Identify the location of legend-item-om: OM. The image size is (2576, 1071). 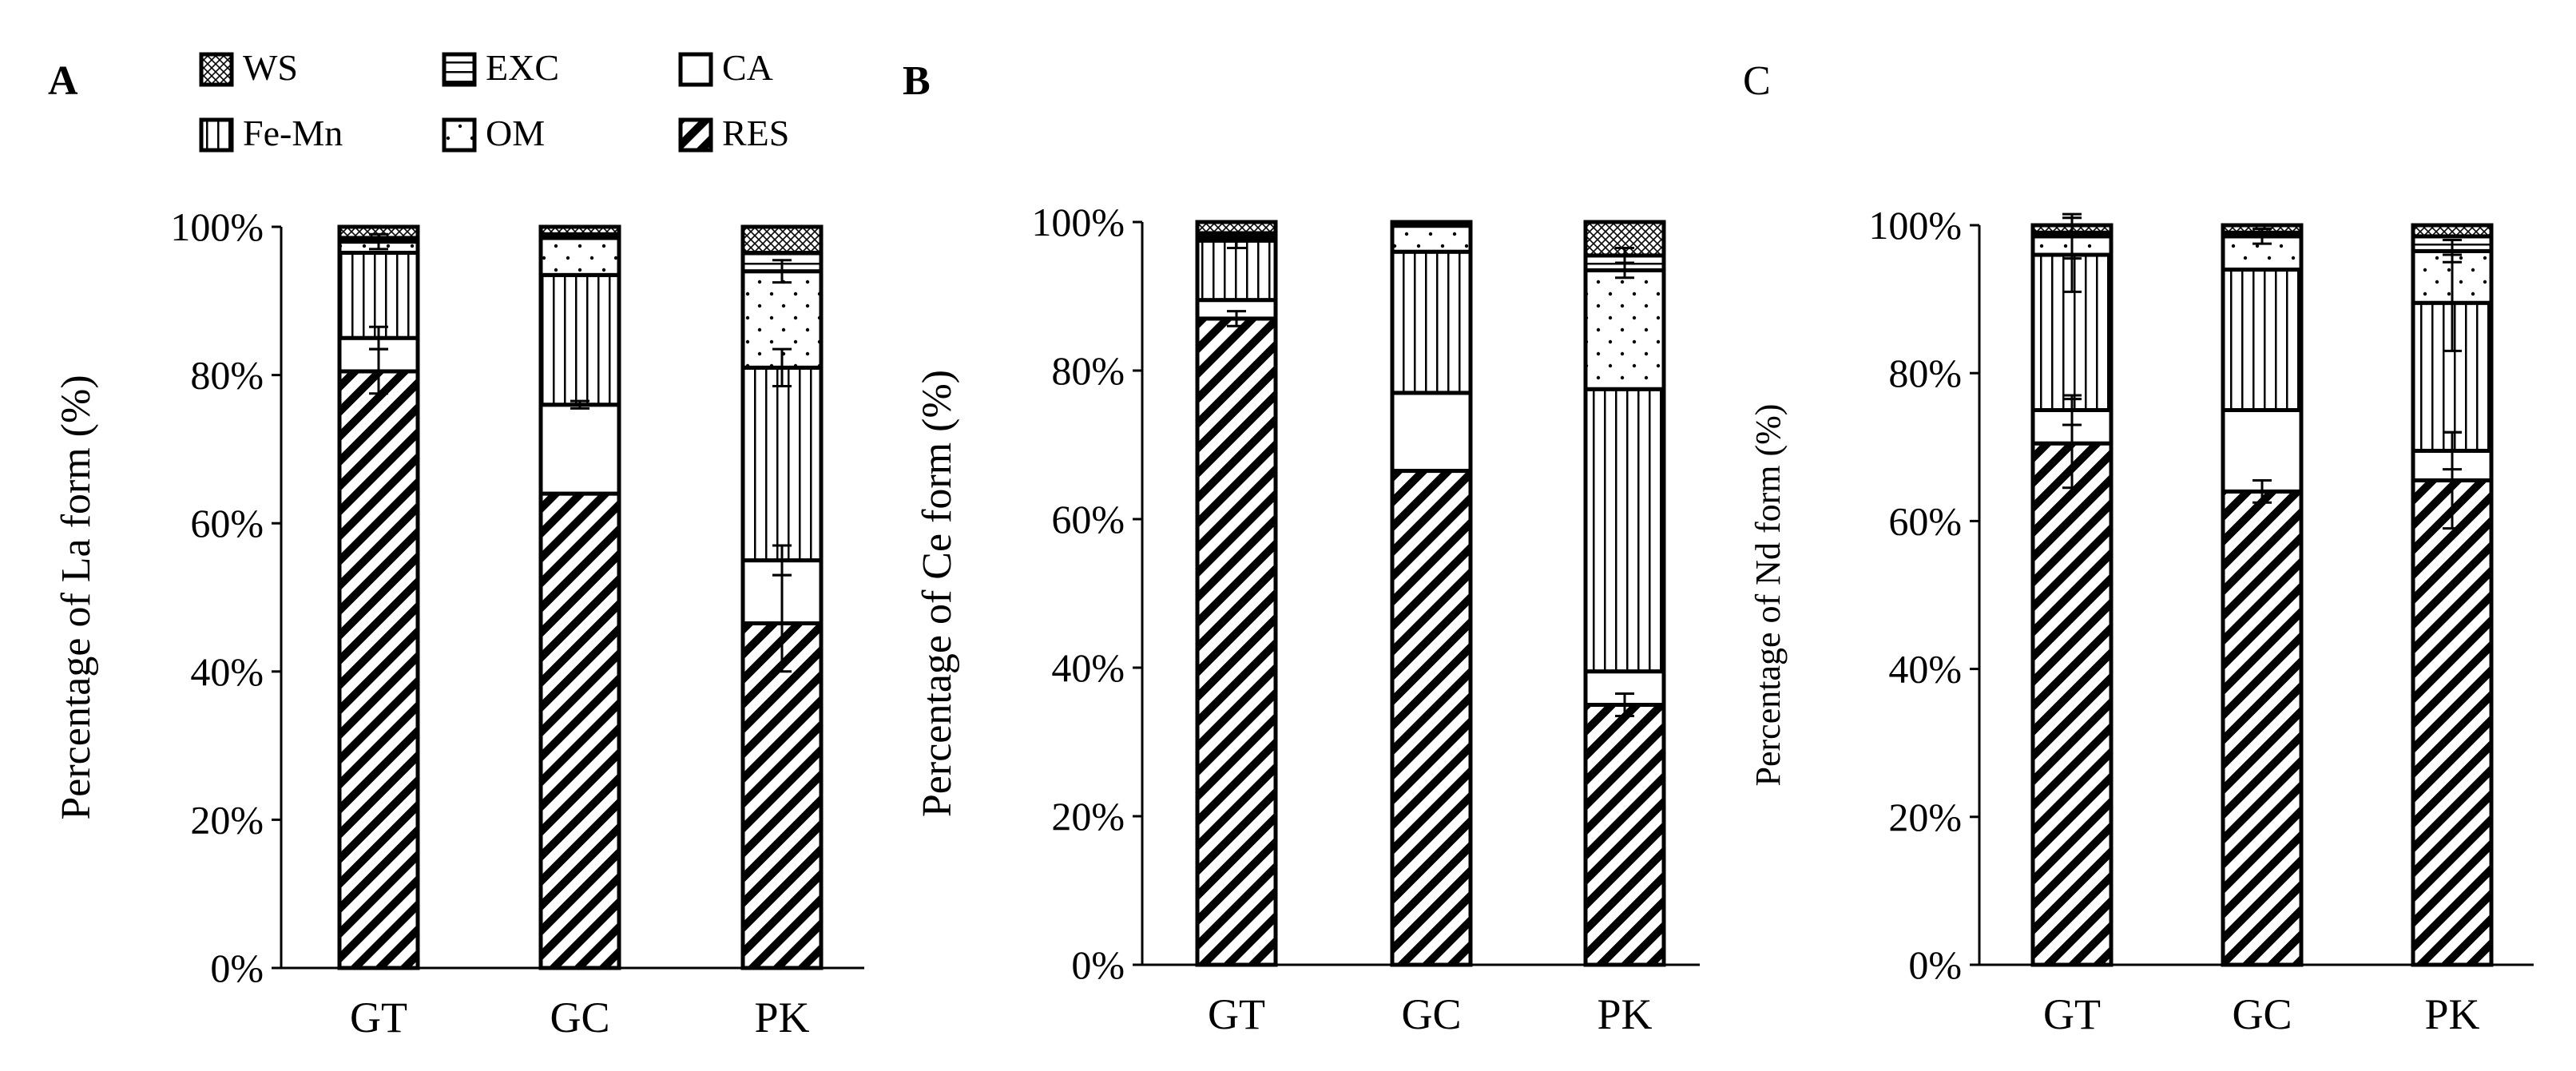
(493, 133).